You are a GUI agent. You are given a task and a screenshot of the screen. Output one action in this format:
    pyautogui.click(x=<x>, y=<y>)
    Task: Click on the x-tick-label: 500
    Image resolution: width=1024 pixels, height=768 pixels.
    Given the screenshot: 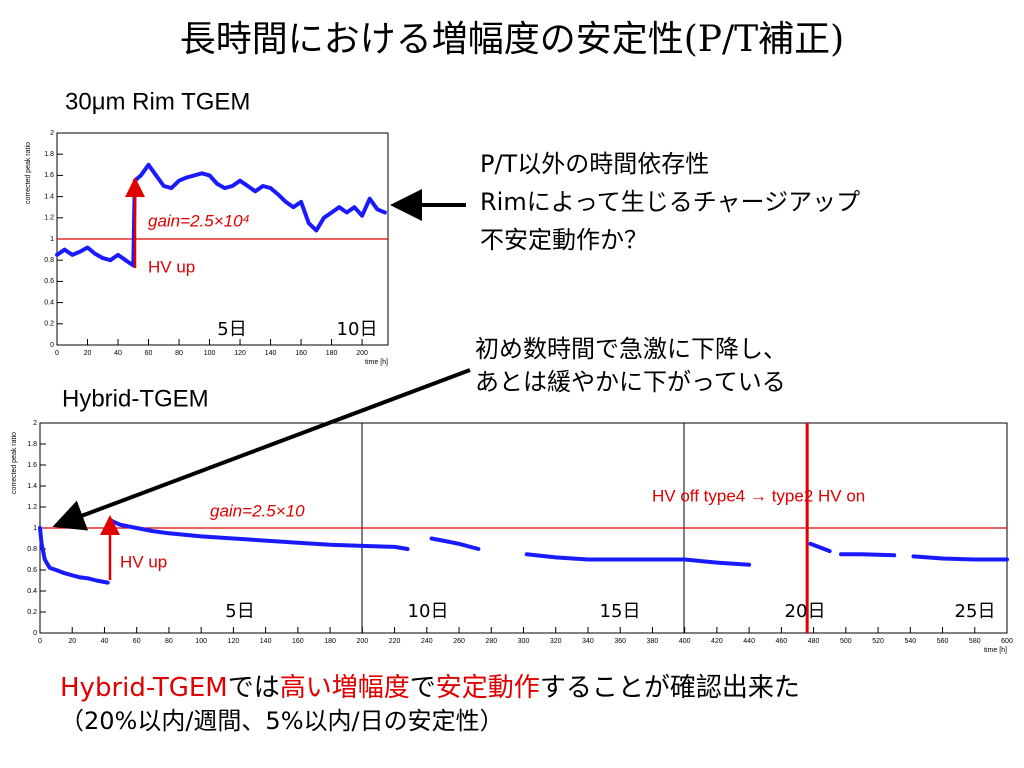 What is the action you would take?
    pyautogui.click(x=846, y=641)
    